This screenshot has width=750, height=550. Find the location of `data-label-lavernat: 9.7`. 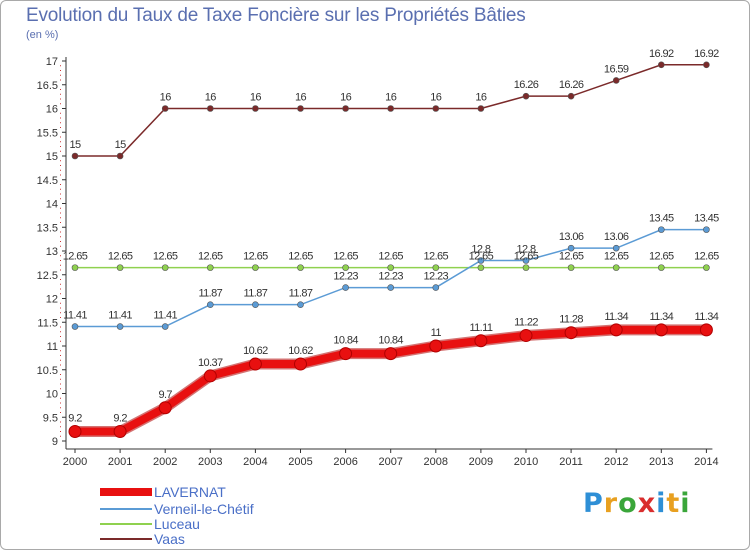

data-label-lavernat: 9.7 is located at coordinates (165, 395).